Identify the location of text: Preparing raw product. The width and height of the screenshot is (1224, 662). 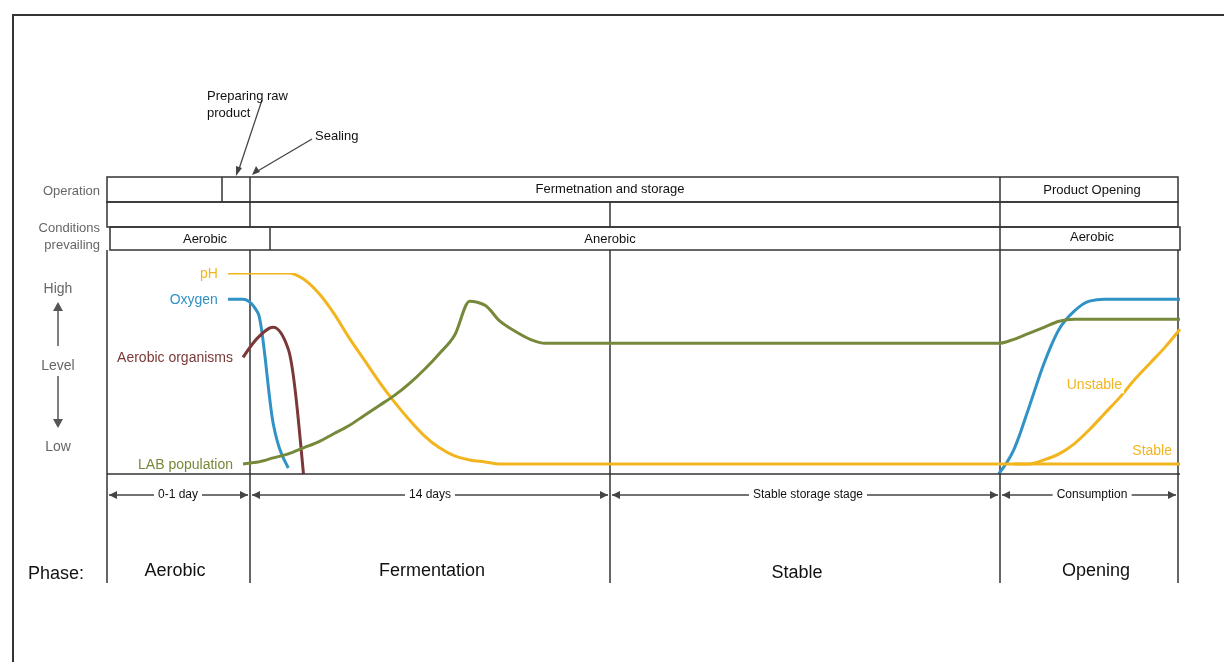
(248, 105).